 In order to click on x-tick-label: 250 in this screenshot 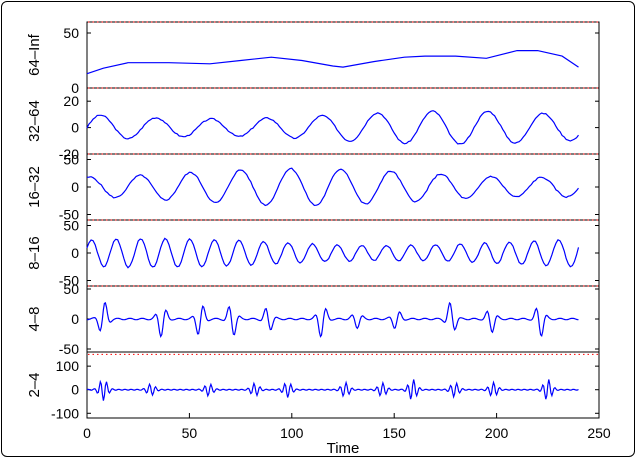, I will do `click(599, 433)`.